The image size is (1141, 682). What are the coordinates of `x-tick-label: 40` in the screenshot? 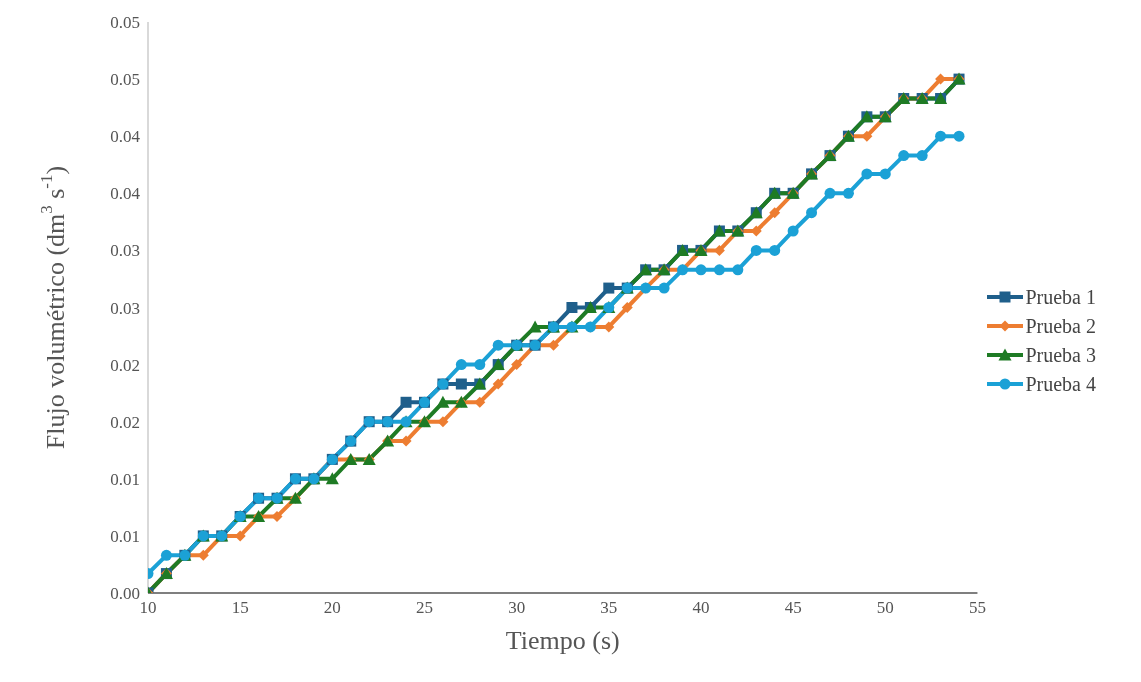 It's located at (701, 608).